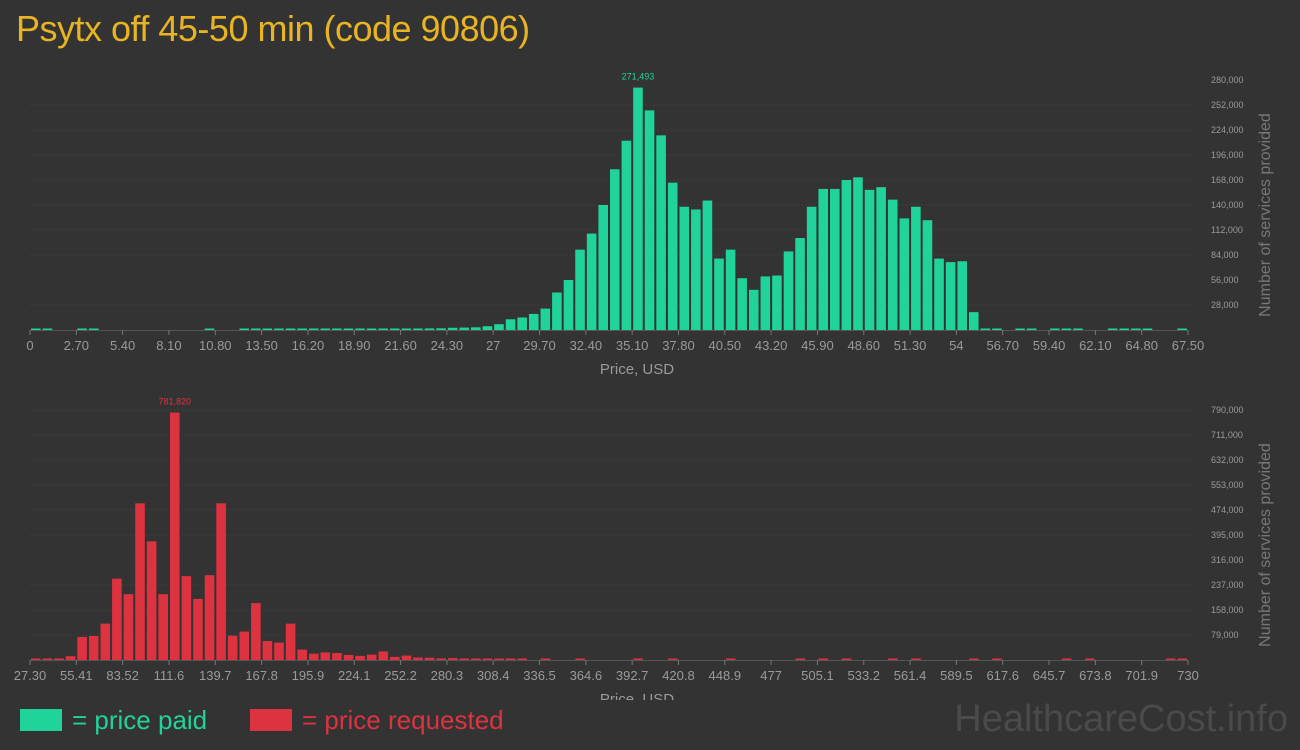 The height and width of the screenshot is (750, 1300). What do you see at coordinates (1002, 345) in the screenshot?
I see `x-tick-label: 56.70` at bounding box center [1002, 345].